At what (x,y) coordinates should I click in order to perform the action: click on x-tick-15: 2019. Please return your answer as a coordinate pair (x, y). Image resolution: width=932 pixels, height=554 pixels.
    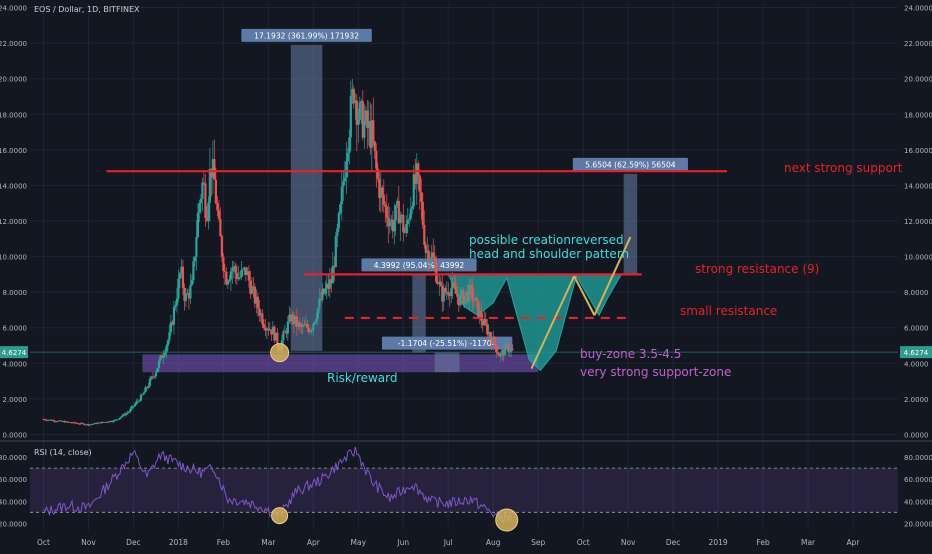
    Looking at the image, I should click on (718, 542).